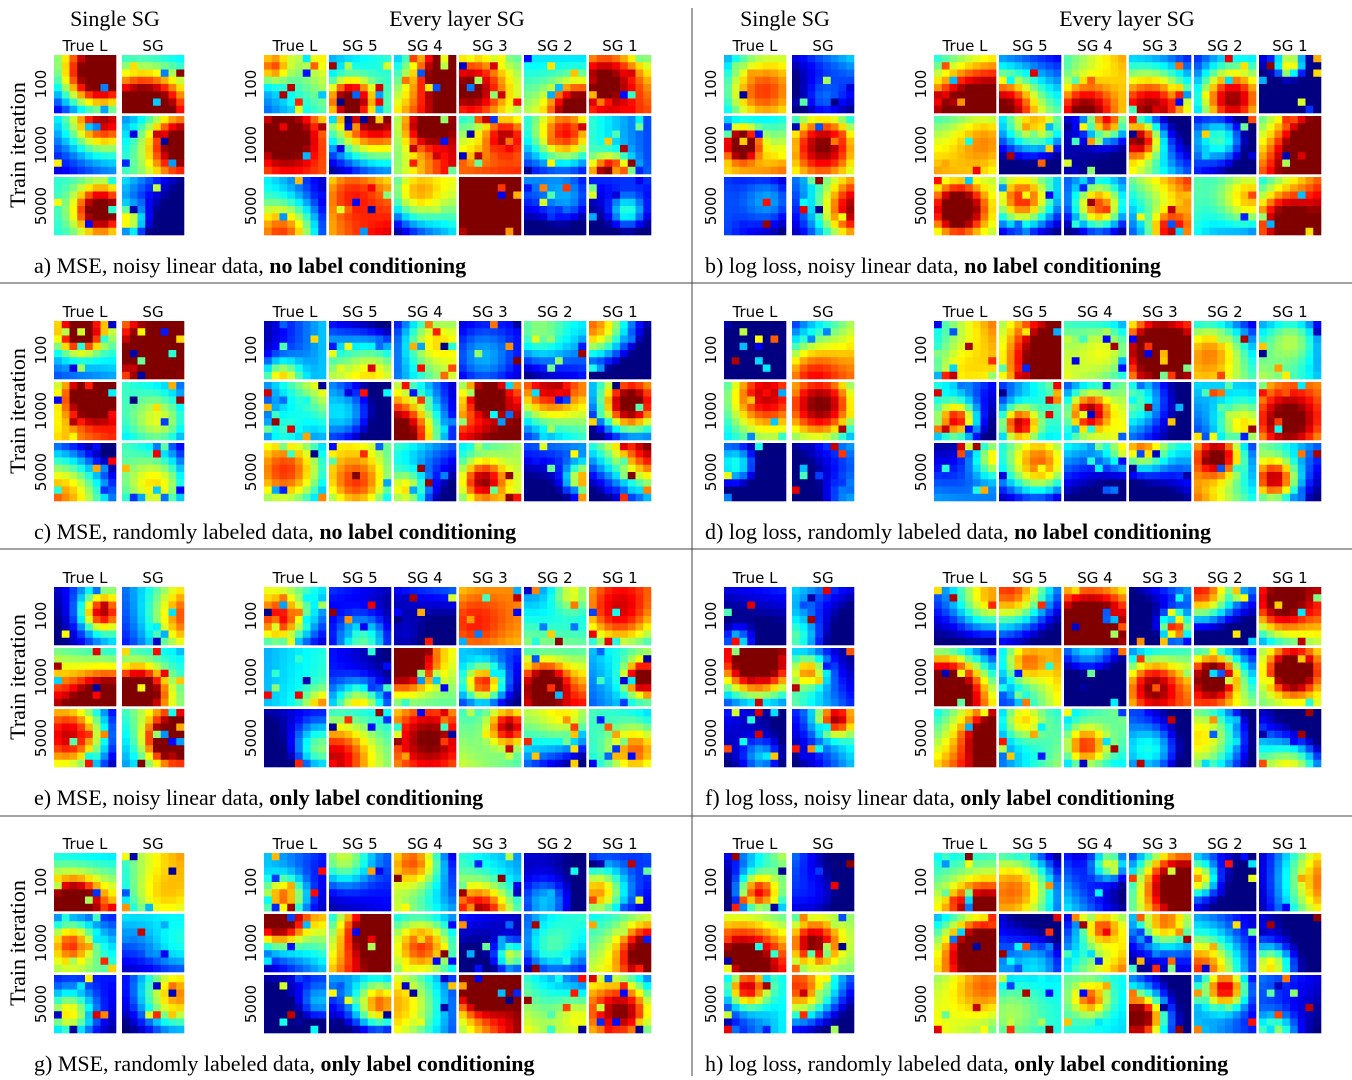 The image size is (1352, 1080). Describe the element at coordinates (834, 265) in the screenshot. I see `caption-text: b) log loss, noisy linear data,` at that location.